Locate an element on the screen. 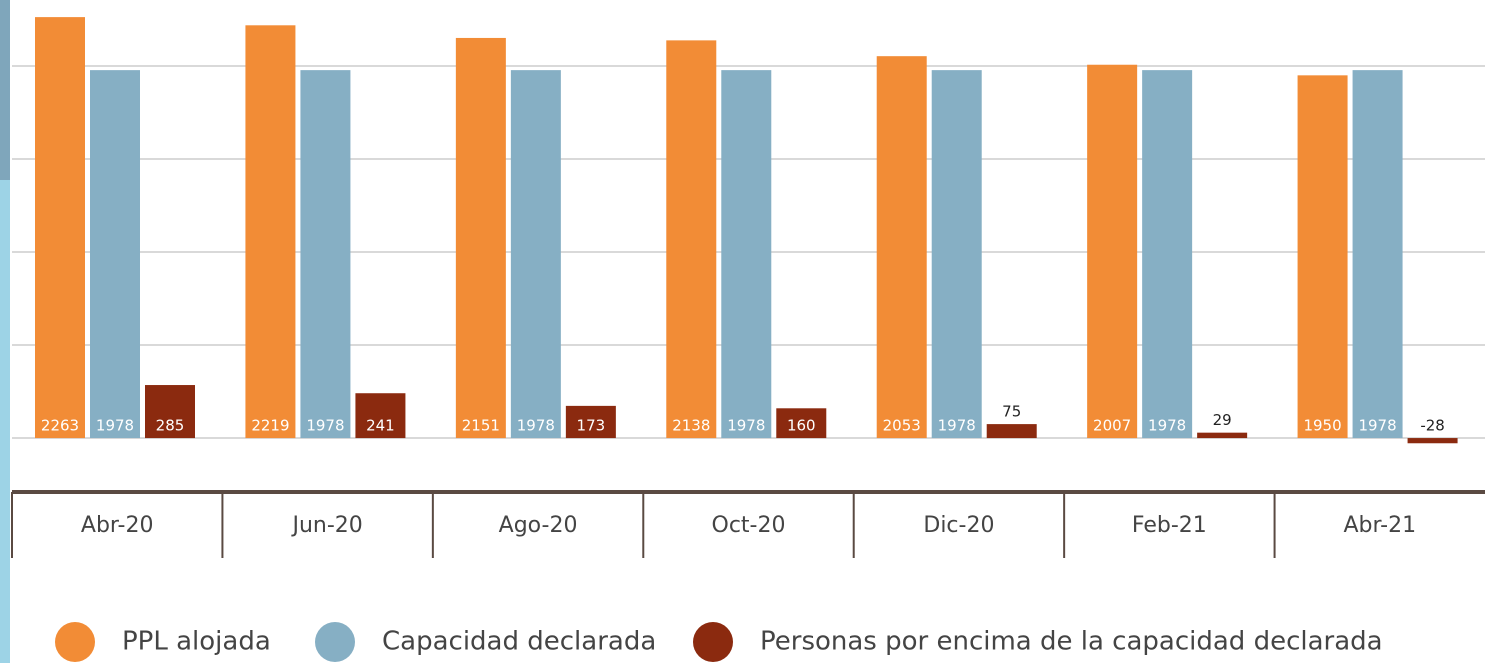  value-label: 2219 is located at coordinates (270, 426).